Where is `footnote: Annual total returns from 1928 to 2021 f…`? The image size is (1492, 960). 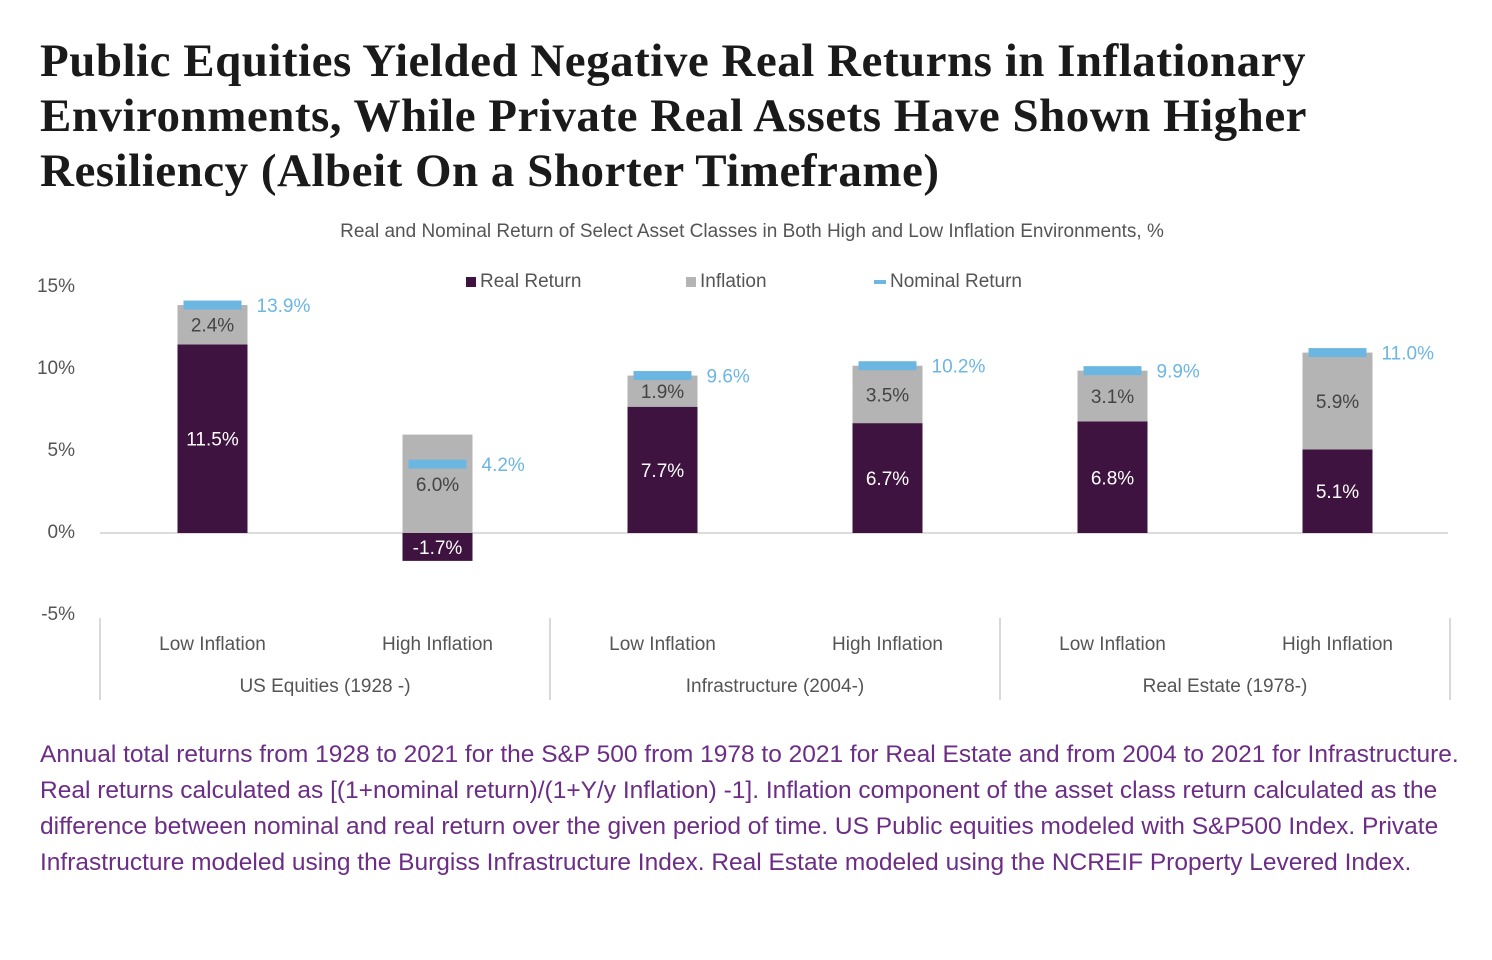 footnote: Annual total returns from 1928 to 2021 f… is located at coordinates (749, 808).